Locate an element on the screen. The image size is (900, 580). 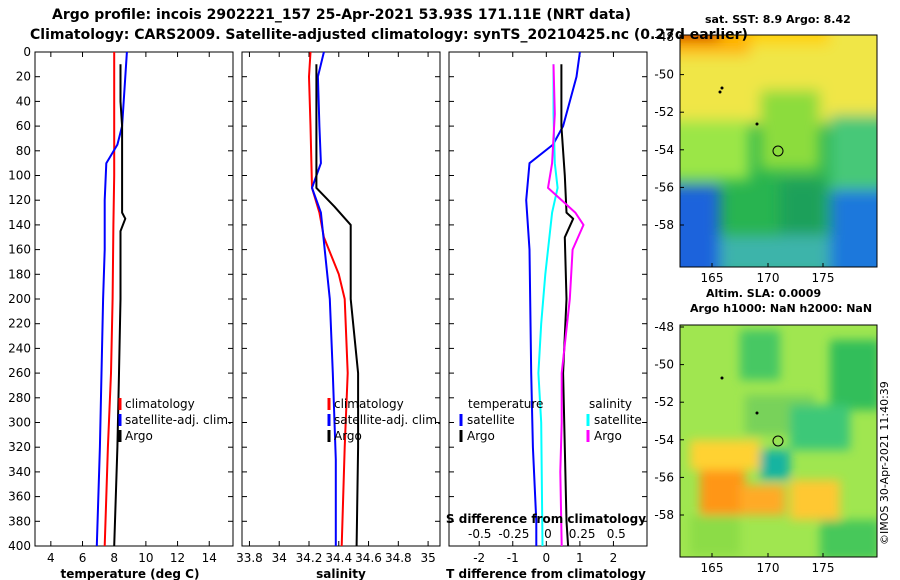
x-tick-label: 4 is located at coordinates (51, 558).